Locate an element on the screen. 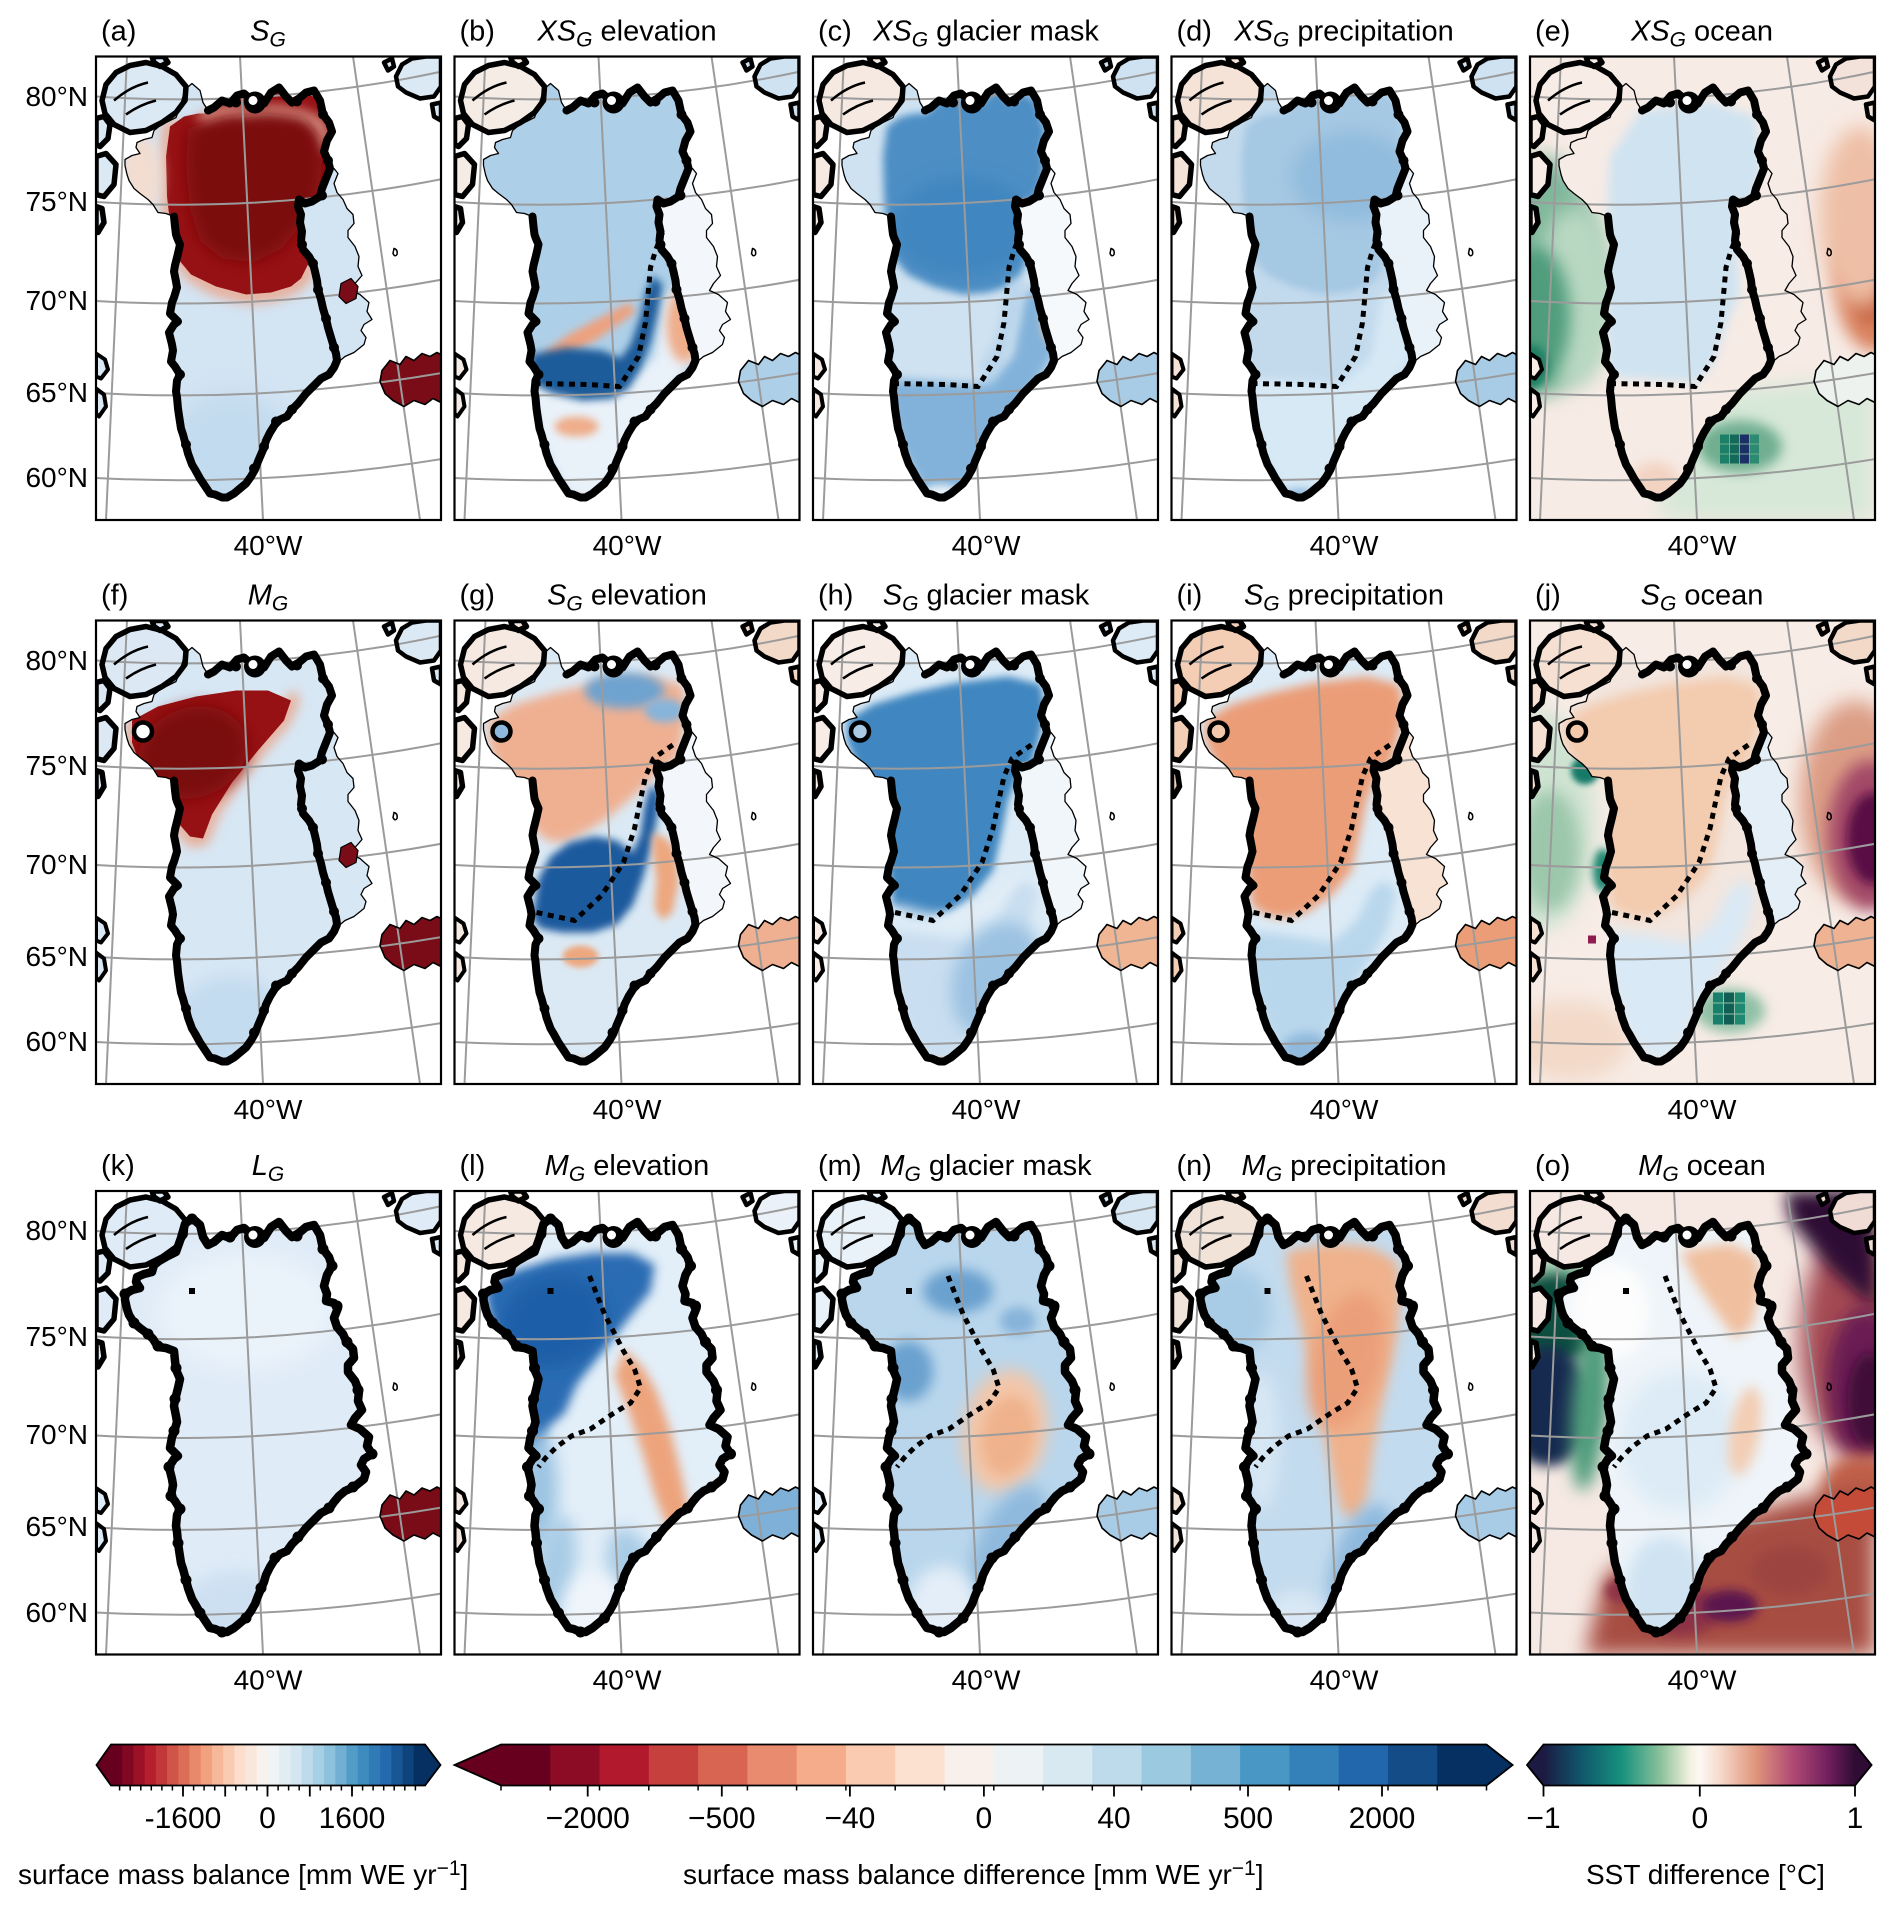 The height and width of the screenshot is (1920, 1892). svg-text: (a) is located at coordinates (118, 32).